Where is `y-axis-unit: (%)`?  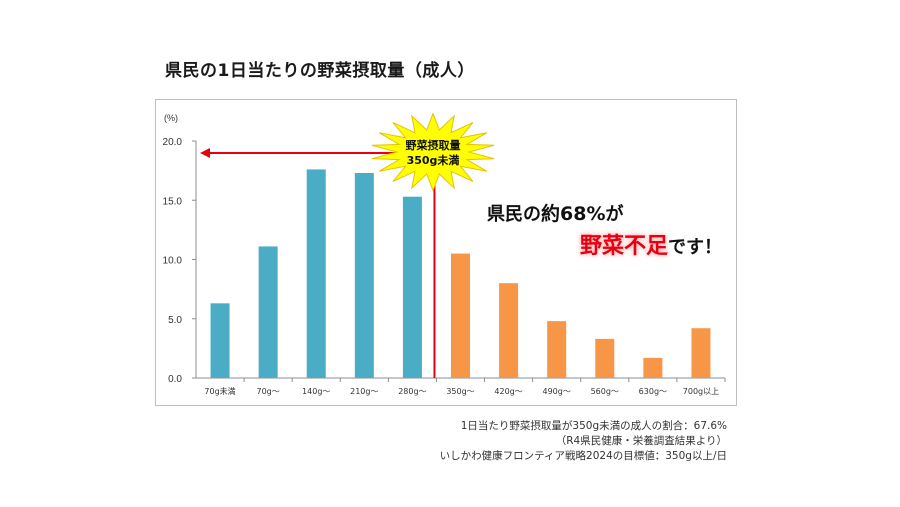 y-axis-unit: (%) is located at coordinates (171, 118).